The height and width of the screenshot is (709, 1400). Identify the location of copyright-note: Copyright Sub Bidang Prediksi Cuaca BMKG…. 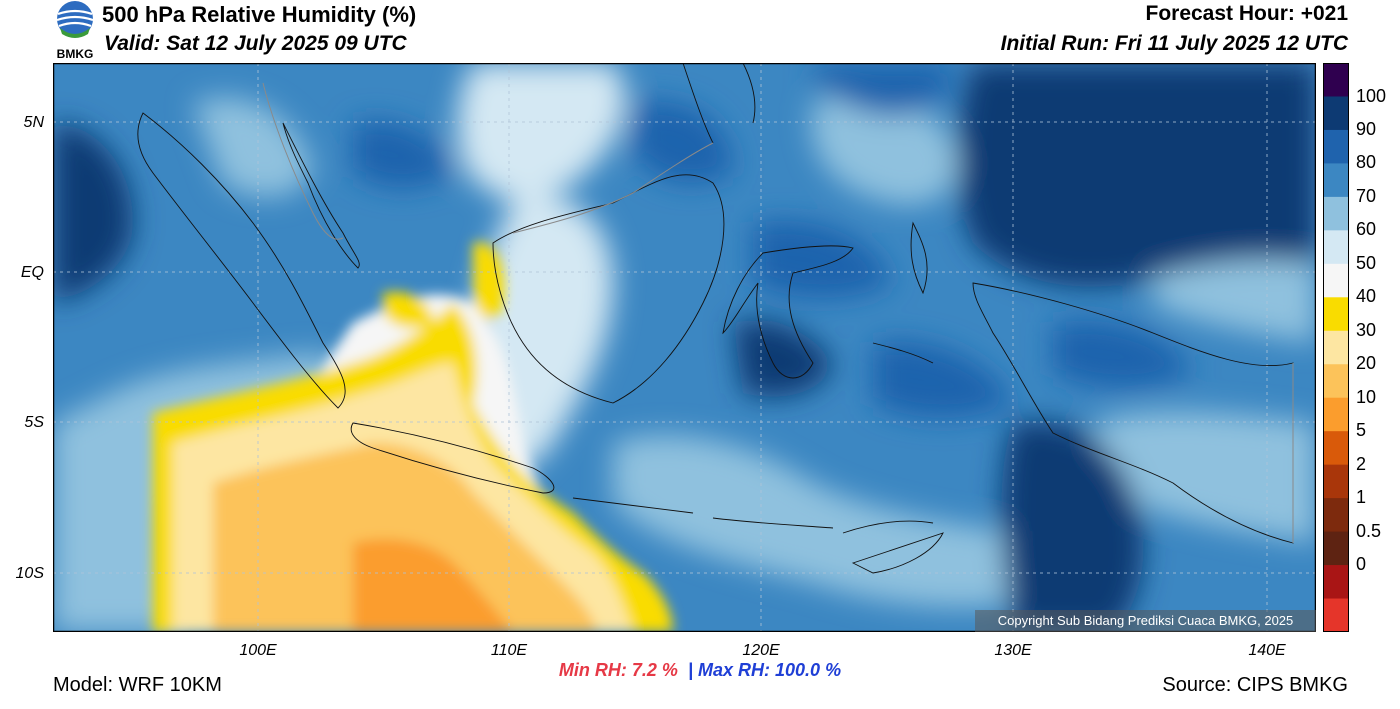
(1145, 621).